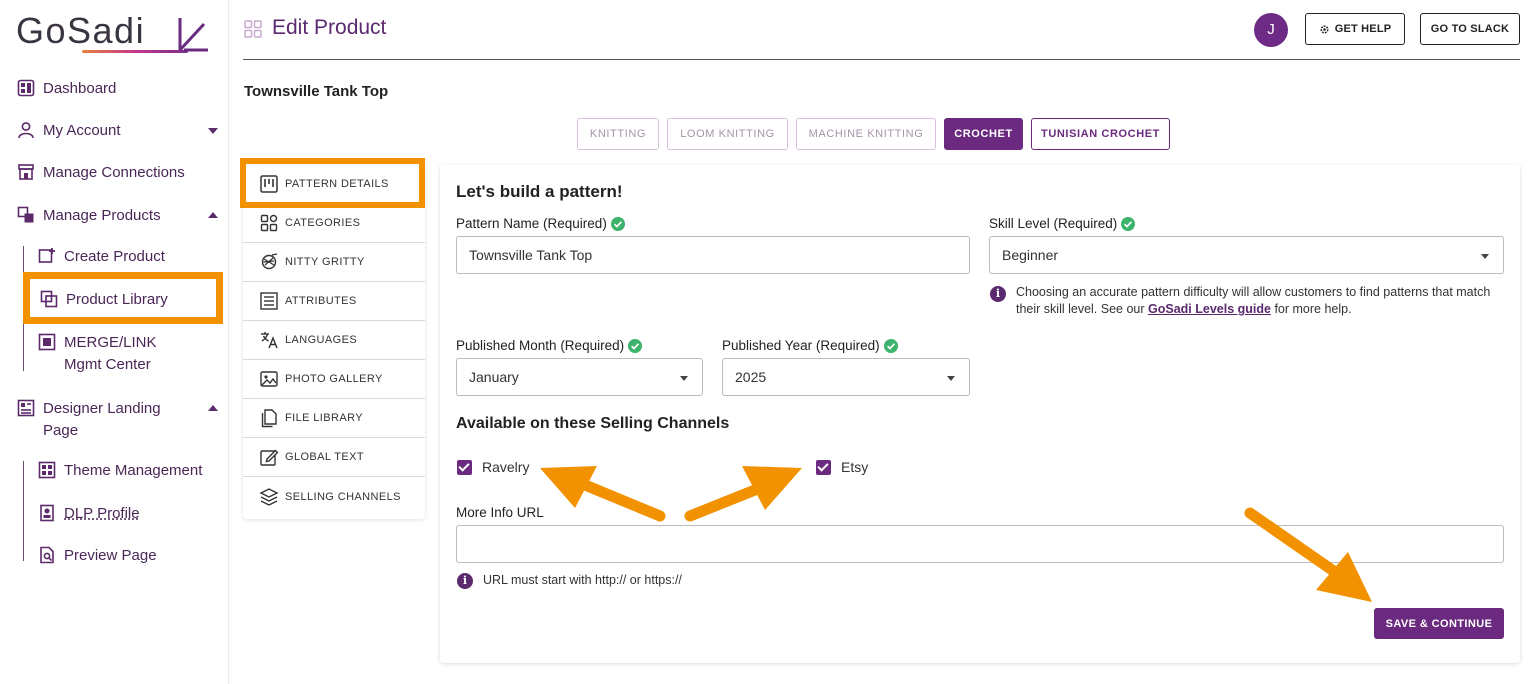 The height and width of the screenshot is (684, 1540). What do you see at coordinates (539, 191) in the screenshot?
I see `form-heading: Let's build a pattern!` at bounding box center [539, 191].